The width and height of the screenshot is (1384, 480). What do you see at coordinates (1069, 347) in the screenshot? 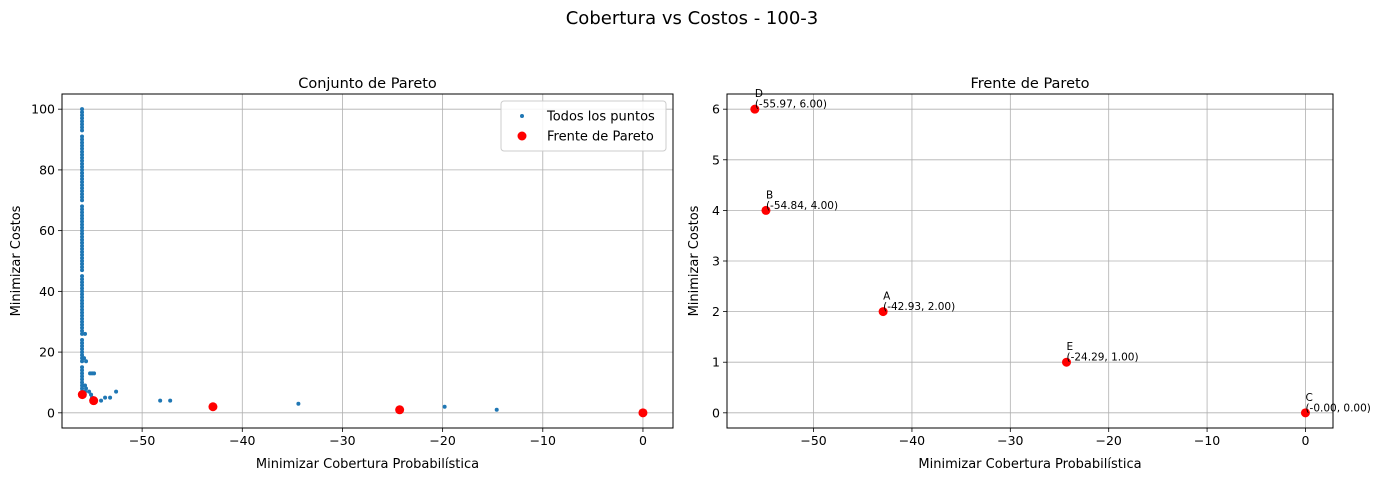
I see `point-letter-label: E` at bounding box center [1069, 347].